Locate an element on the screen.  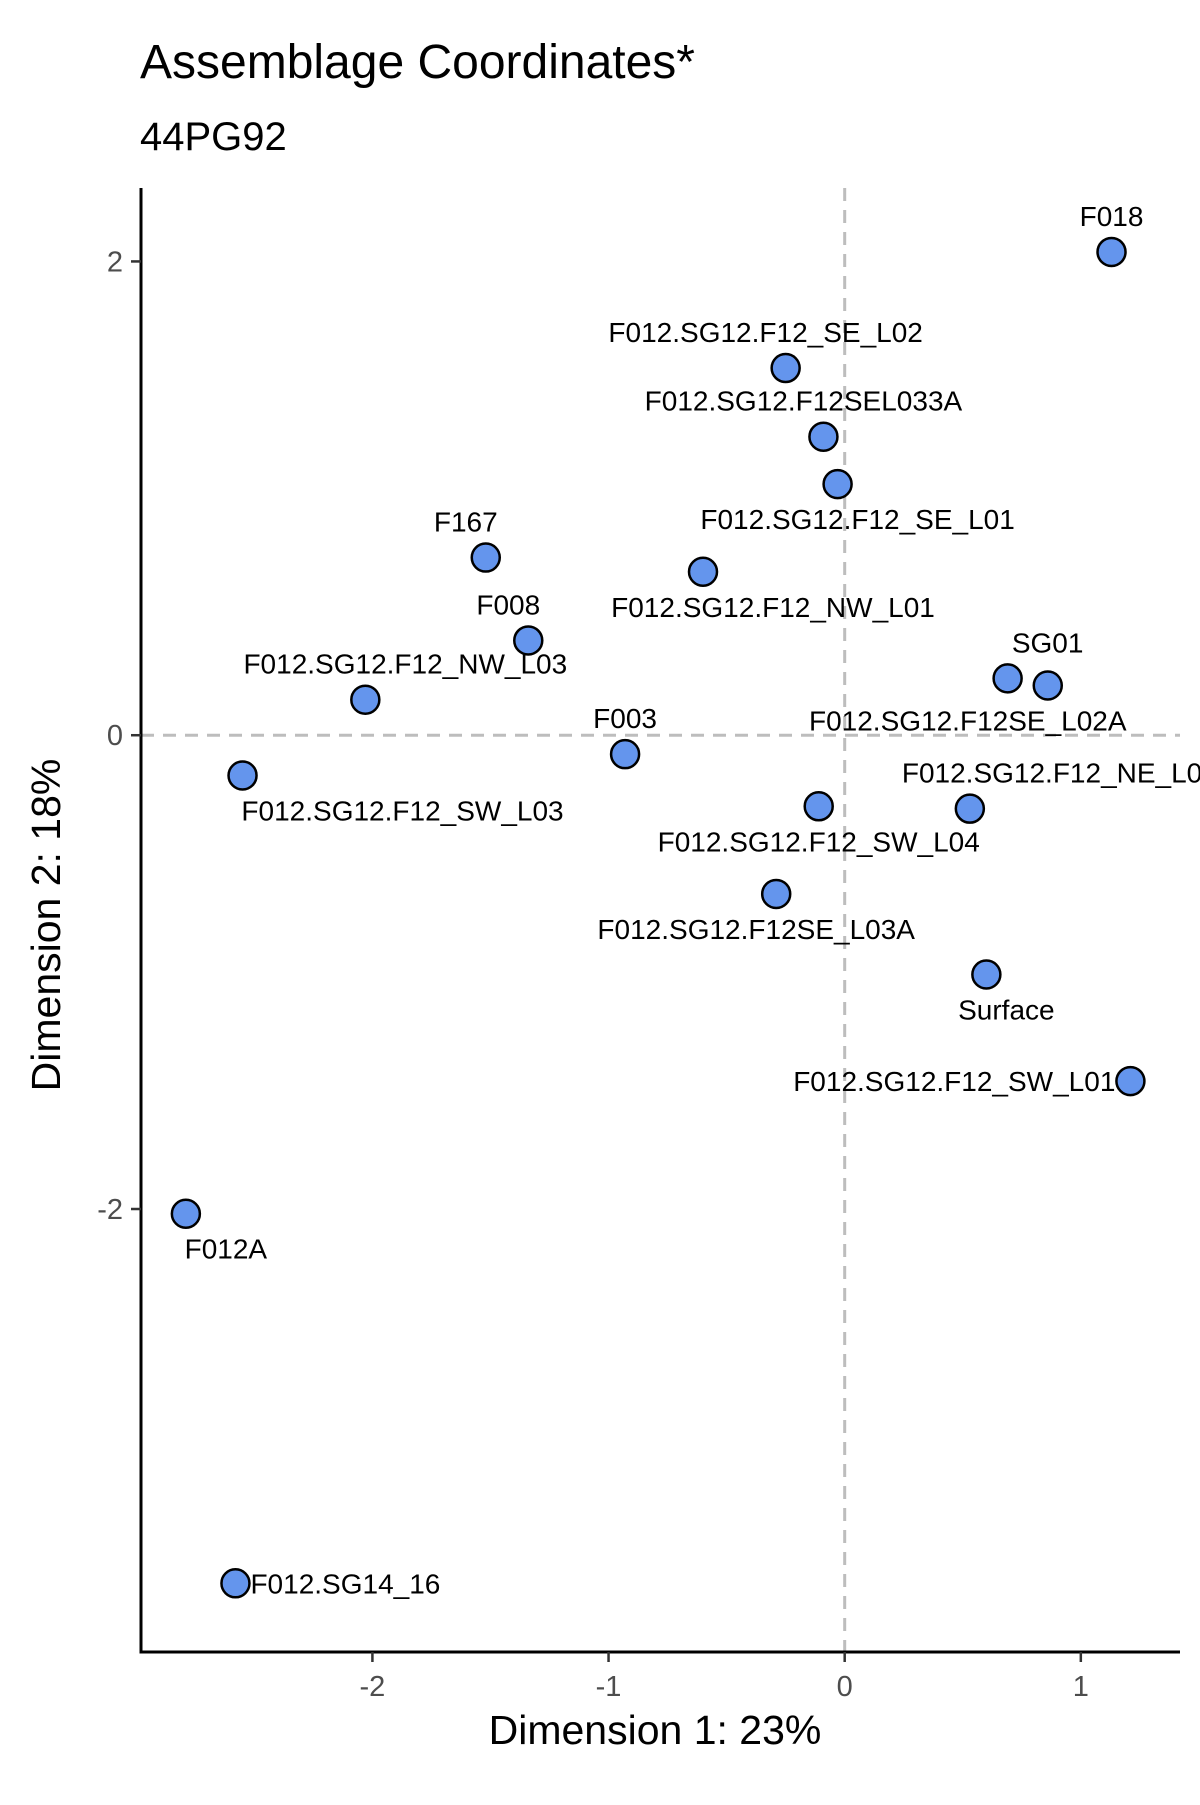
chart-subtitle: 44PG92 is located at coordinates (213, 137).